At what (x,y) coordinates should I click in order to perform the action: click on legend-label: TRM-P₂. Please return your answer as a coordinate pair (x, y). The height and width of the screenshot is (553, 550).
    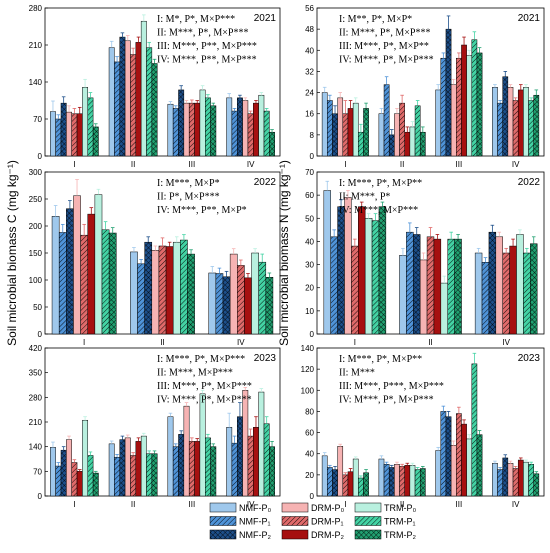
    Looking at the image, I should click on (400, 535).